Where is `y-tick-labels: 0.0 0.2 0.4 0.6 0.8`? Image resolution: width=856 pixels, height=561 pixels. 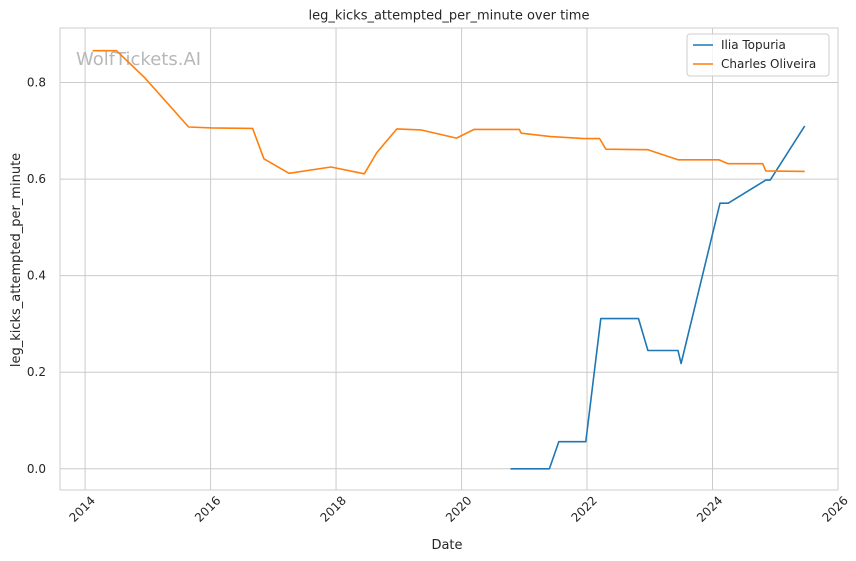
y-tick-labels: 0.0 0.2 0.4 0.6 0.8 is located at coordinates (36, 276).